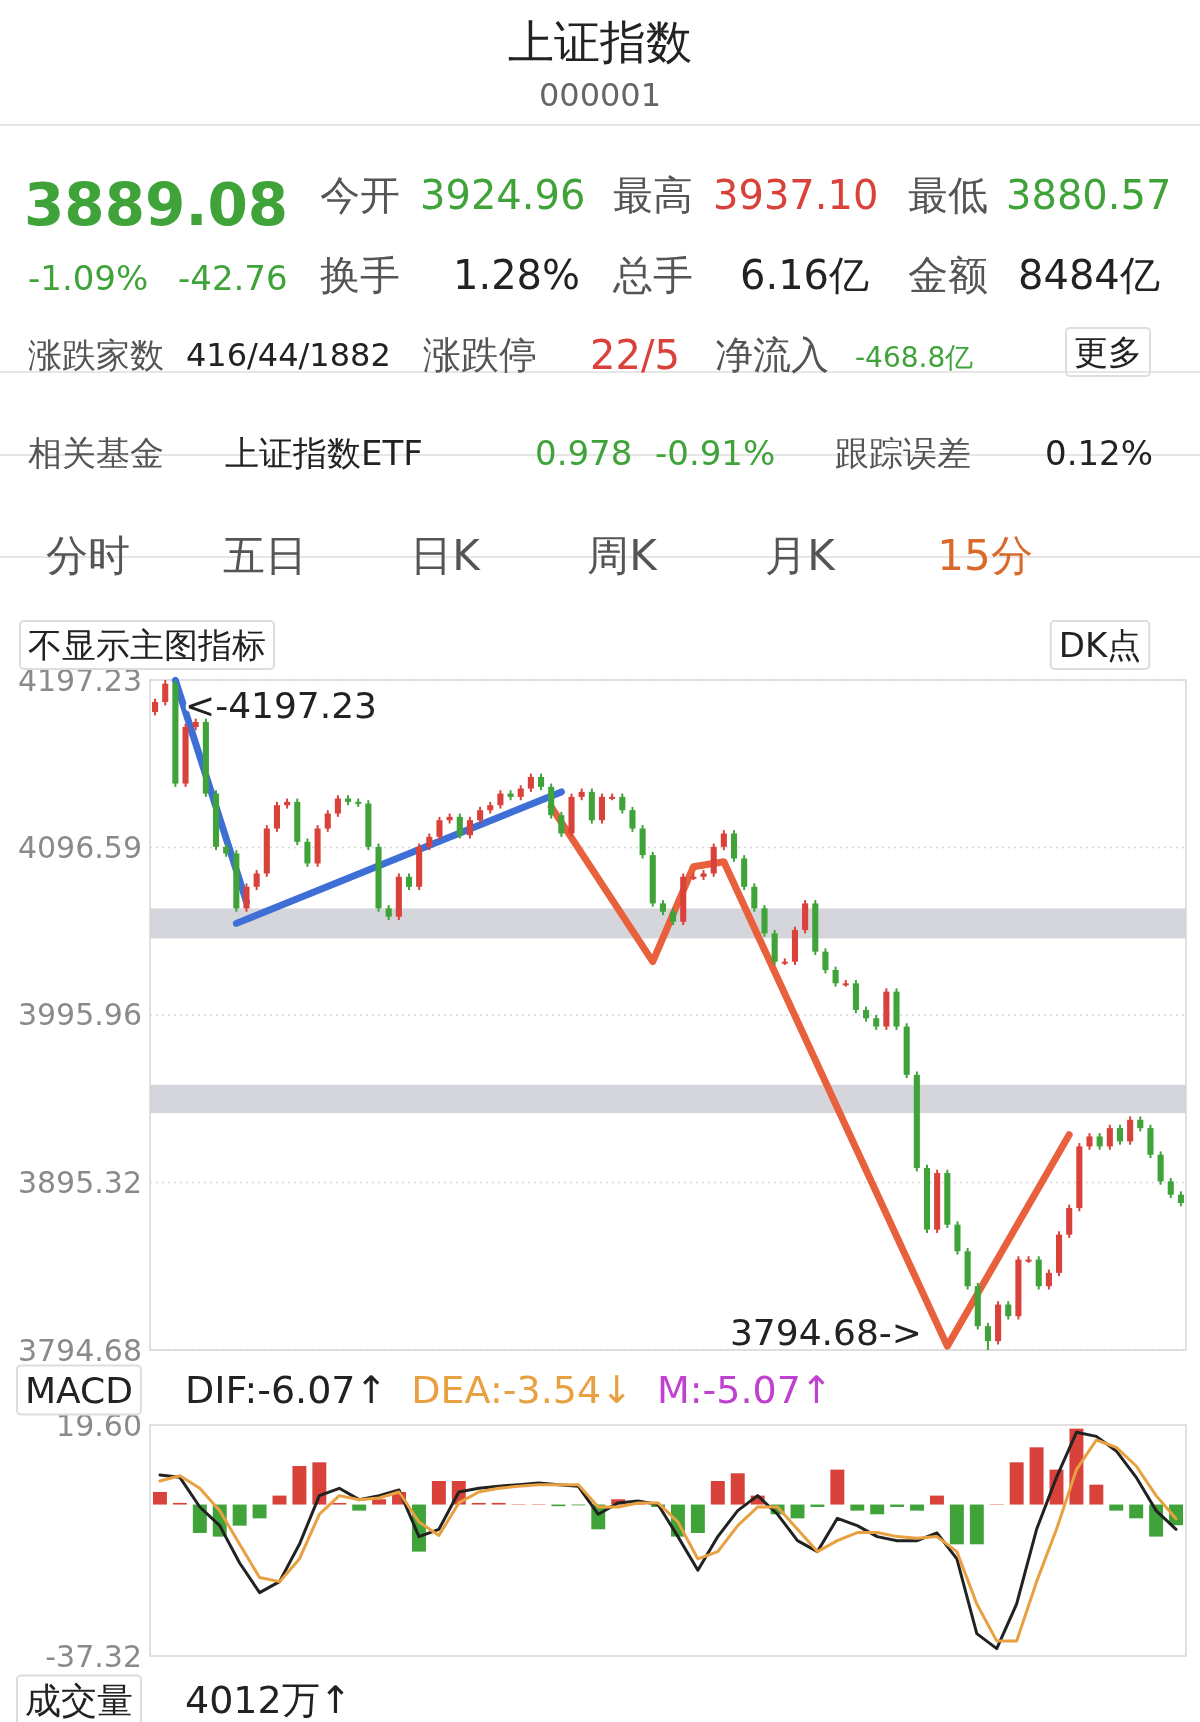 This screenshot has width=1200, height=1722. I want to click on text: 分时, so click(88, 555).